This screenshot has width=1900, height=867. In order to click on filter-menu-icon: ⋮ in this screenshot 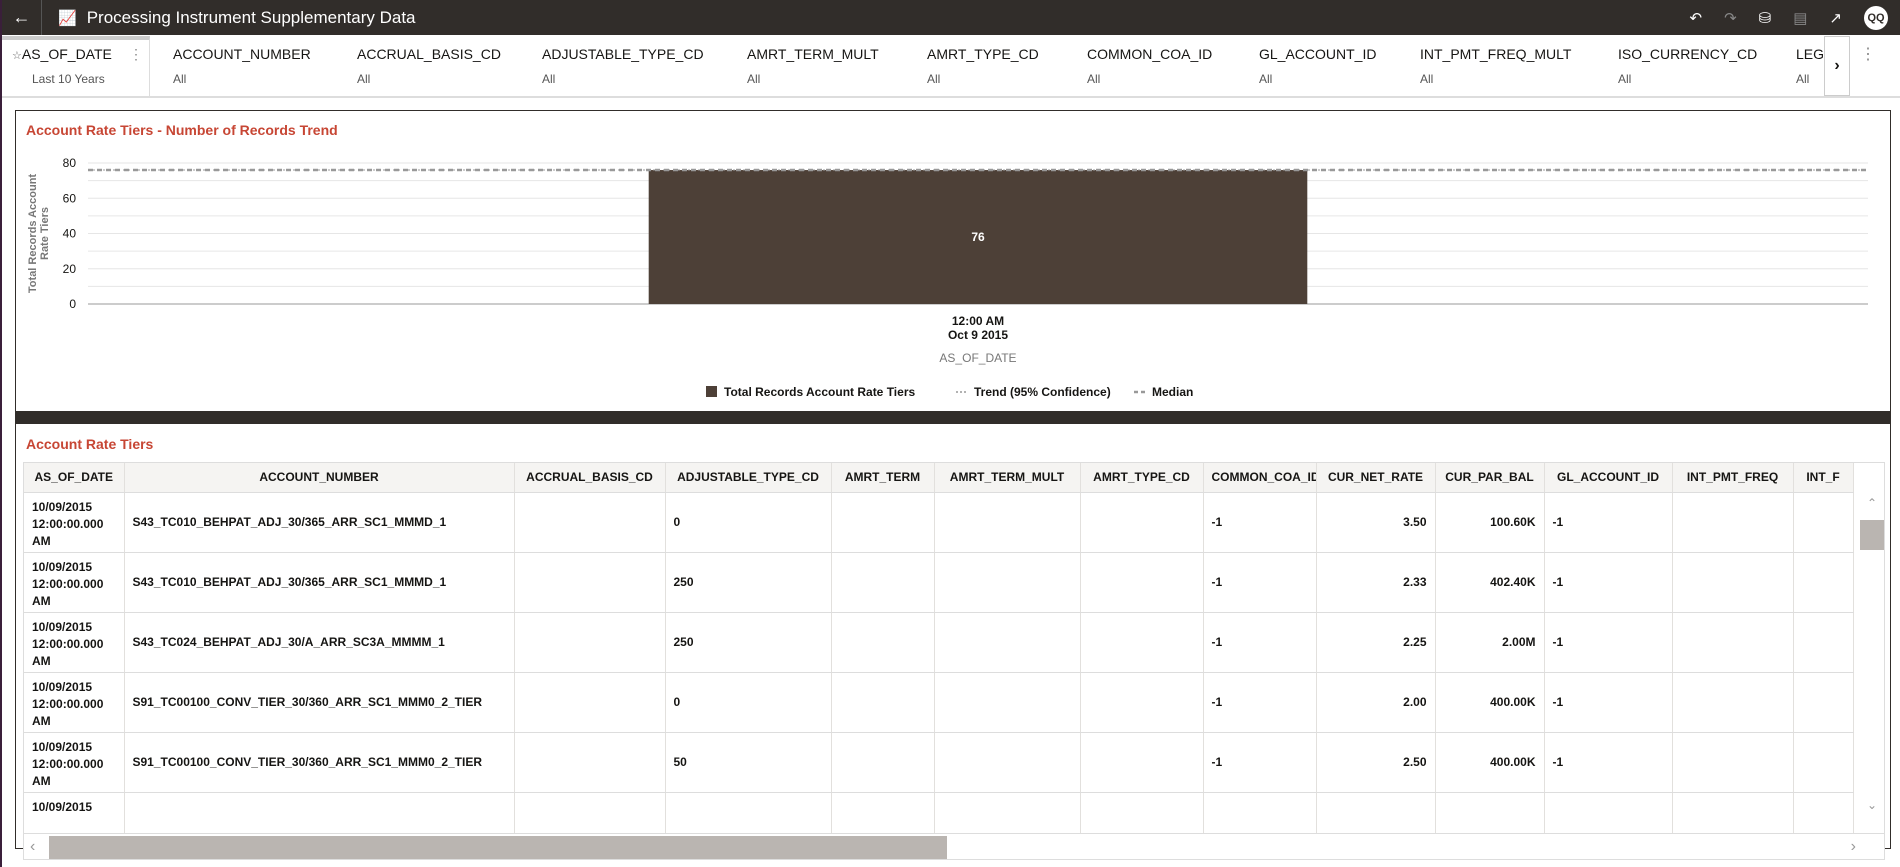, I will do `click(136, 54)`.